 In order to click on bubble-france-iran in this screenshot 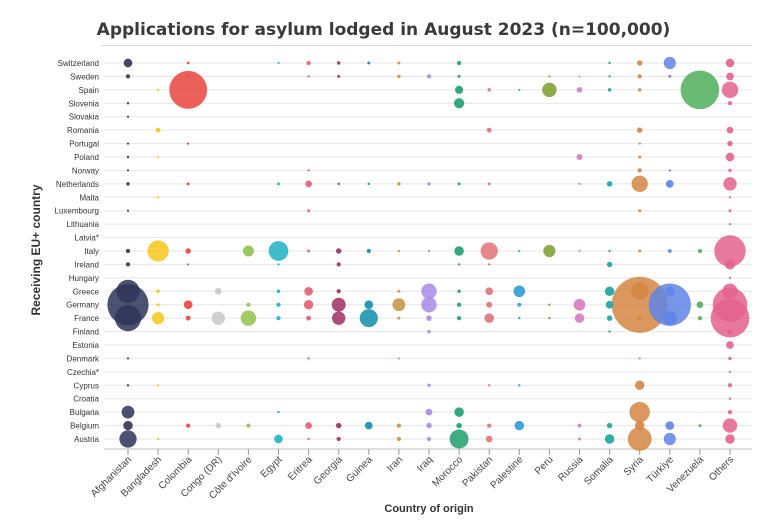, I will do `click(399, 318)`.